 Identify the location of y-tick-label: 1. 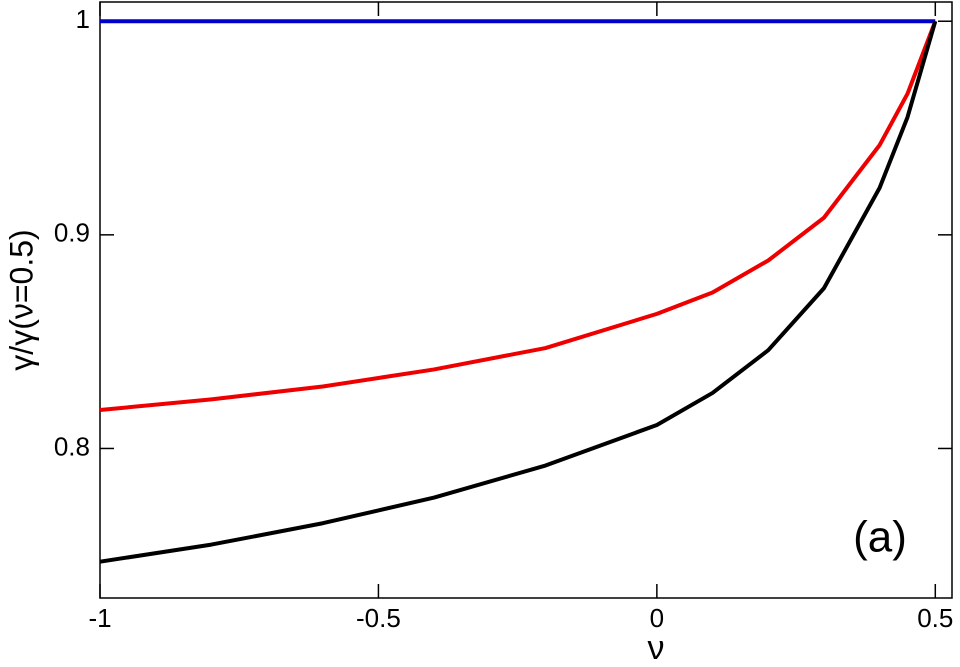
(83, 19).